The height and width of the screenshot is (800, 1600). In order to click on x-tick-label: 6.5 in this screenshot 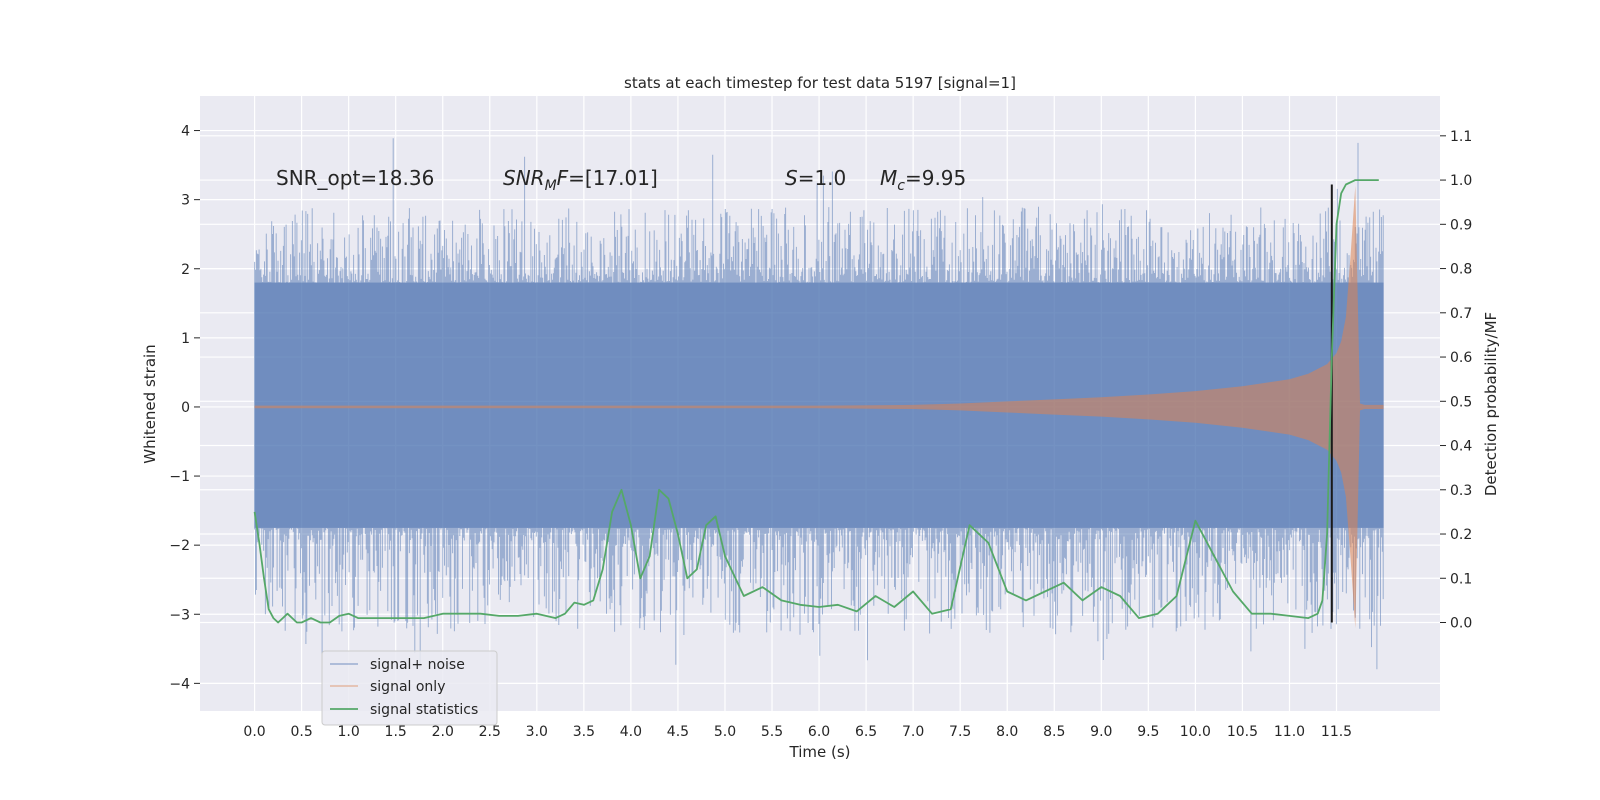, I will do `click(866, 732)`.